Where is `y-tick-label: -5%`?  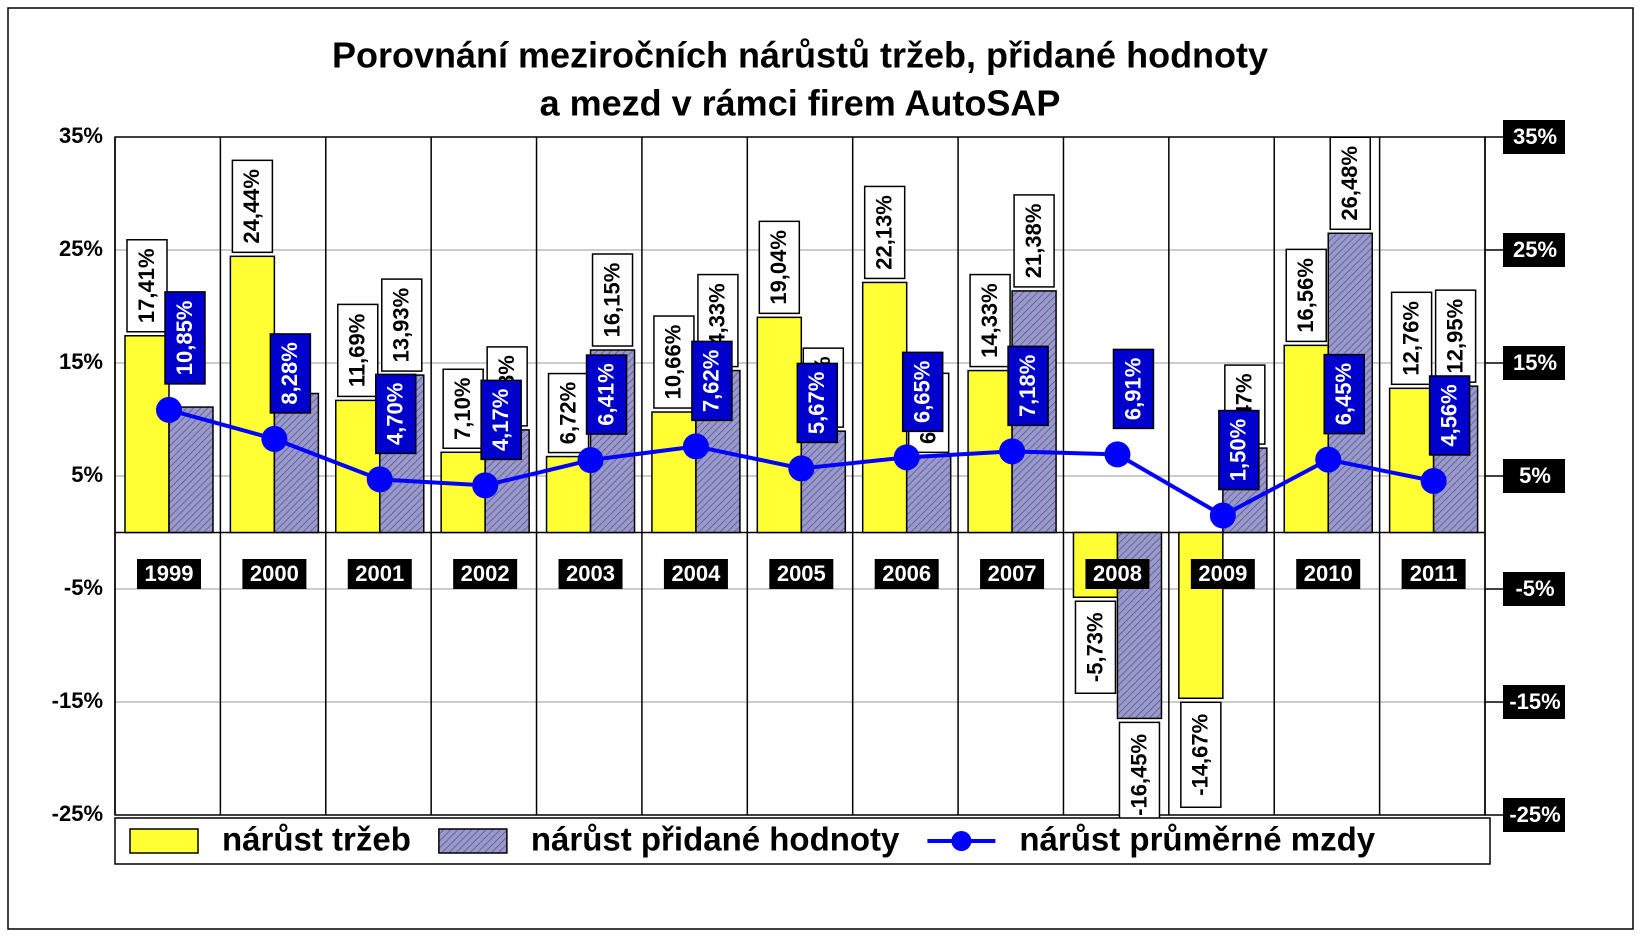 y-tick-label: -5% is located at coordinates (83, 587).